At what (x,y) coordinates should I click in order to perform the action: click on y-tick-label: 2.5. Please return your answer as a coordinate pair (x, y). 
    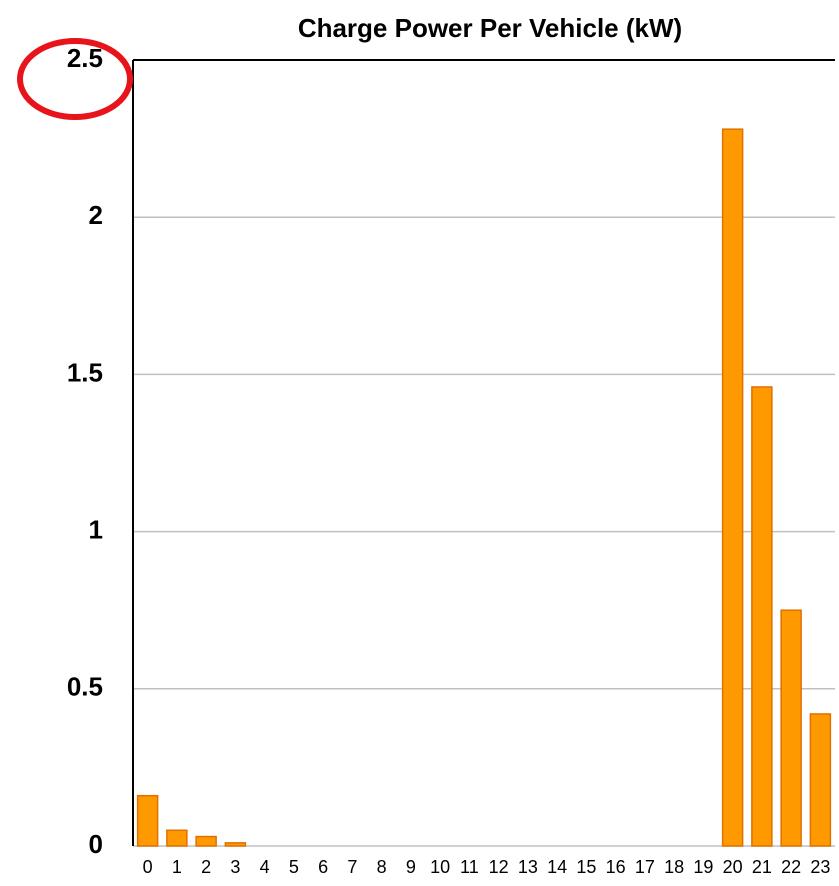
    Looking at the image, I should click on (85, 58).